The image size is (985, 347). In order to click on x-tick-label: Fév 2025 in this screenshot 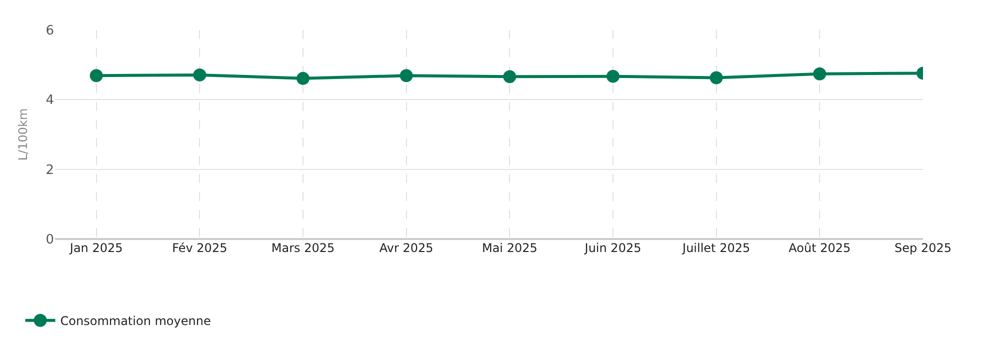, I will do `click(200, 248)`.